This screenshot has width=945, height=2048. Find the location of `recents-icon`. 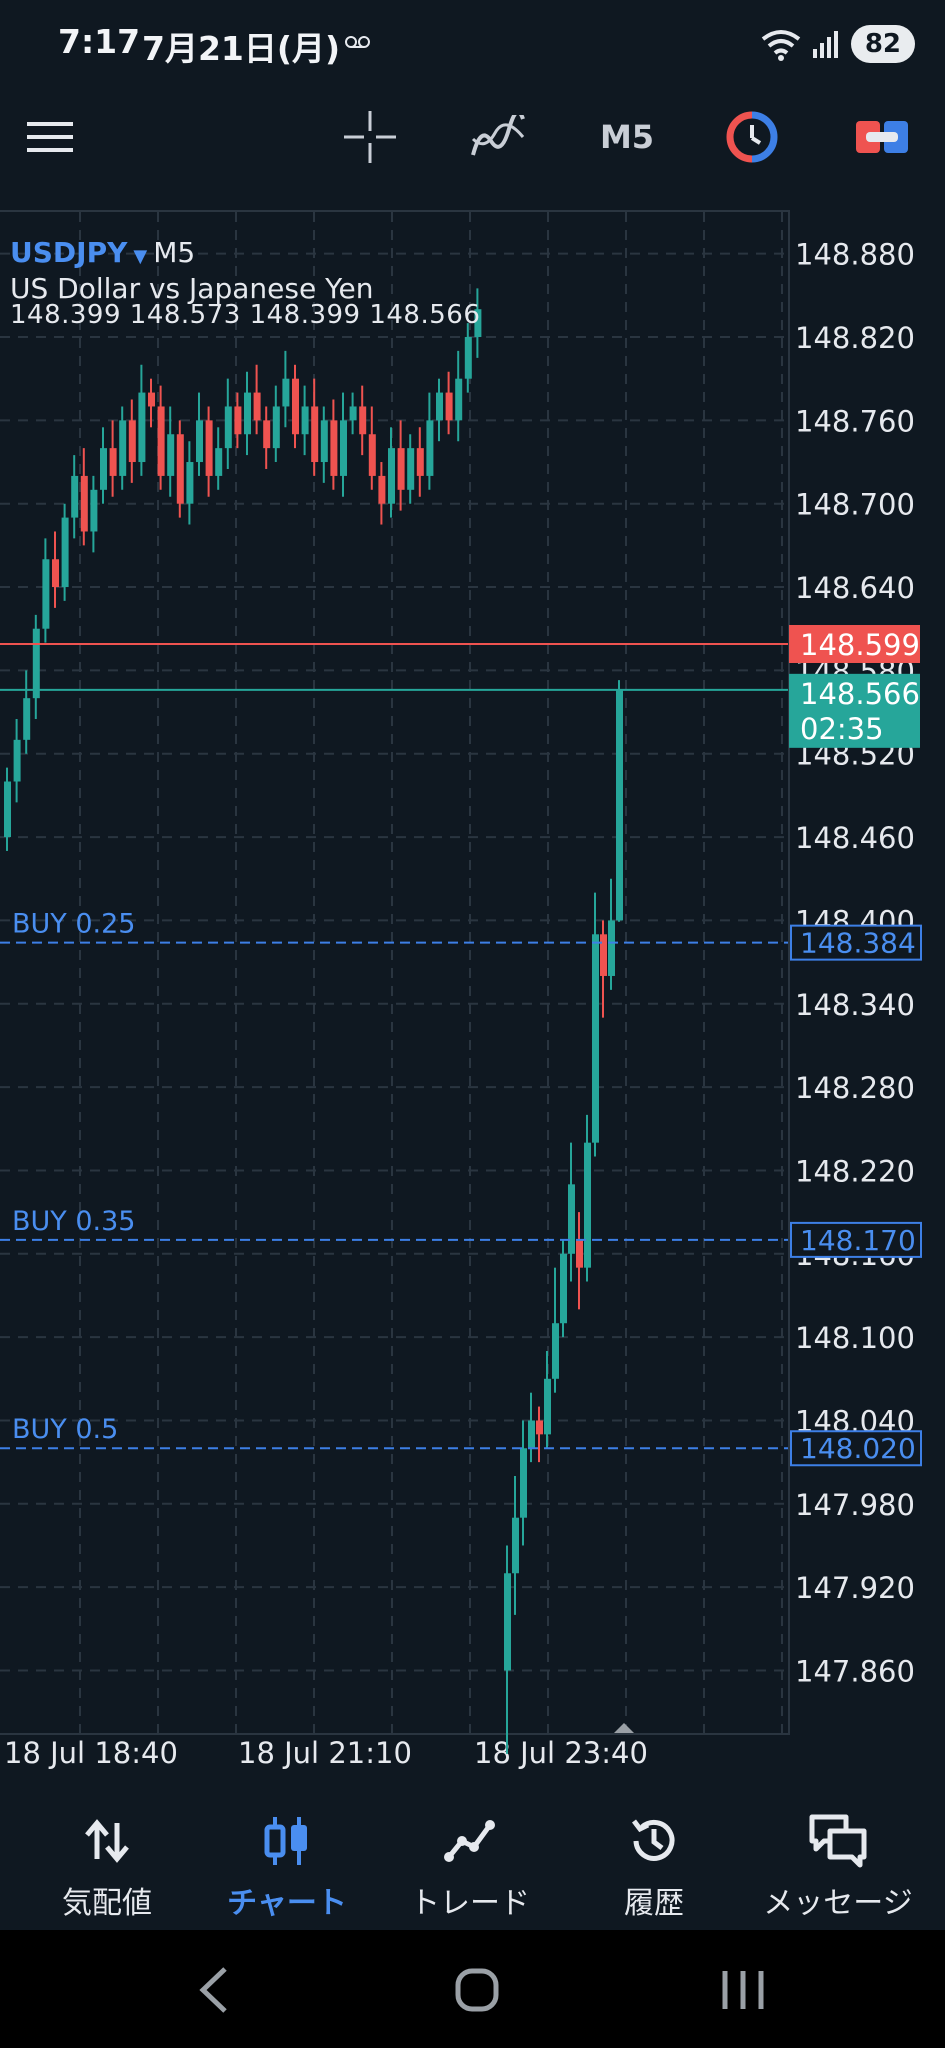

recents-icon is located at coordinates (743, 1990).